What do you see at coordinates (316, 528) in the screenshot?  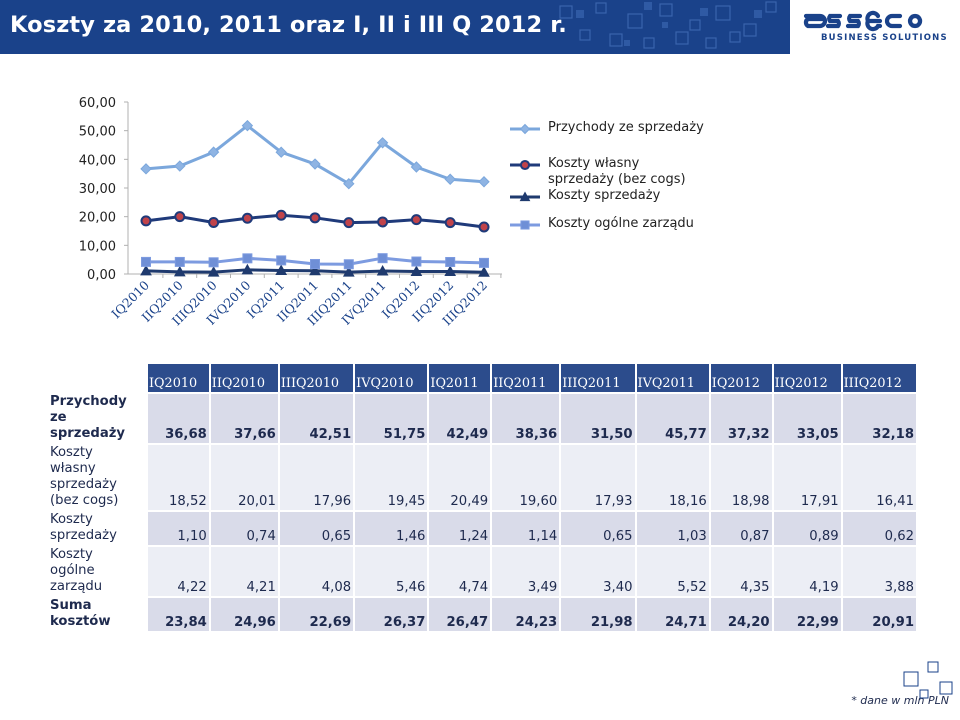 I see `table-cell: 0,65` at bounding box center [316, 528].